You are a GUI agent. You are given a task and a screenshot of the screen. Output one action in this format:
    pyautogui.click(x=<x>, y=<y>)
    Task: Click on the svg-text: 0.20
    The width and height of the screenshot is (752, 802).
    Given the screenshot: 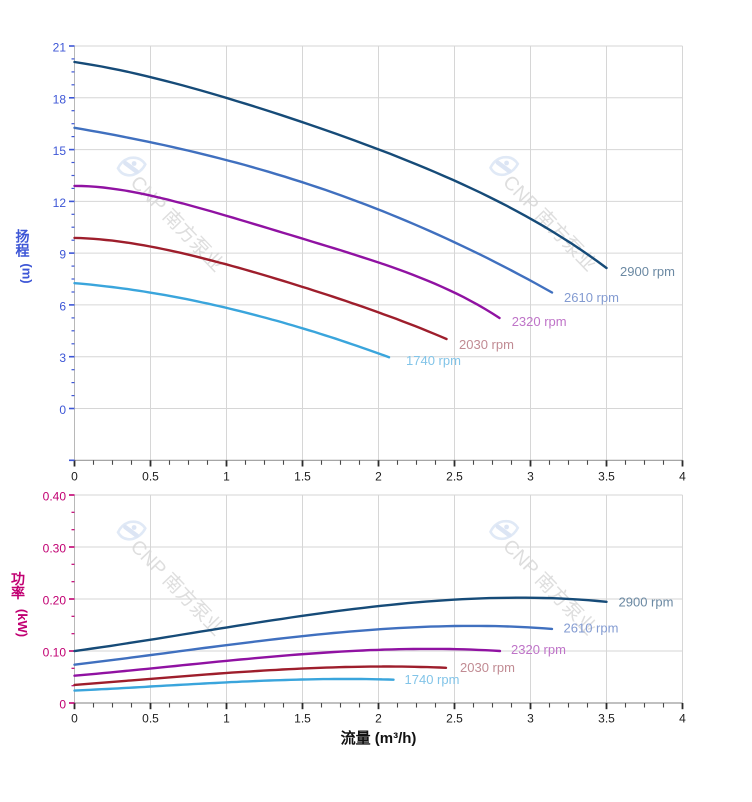 What is the action you would take?
    pyautogui.click(x=55, y=601)
    